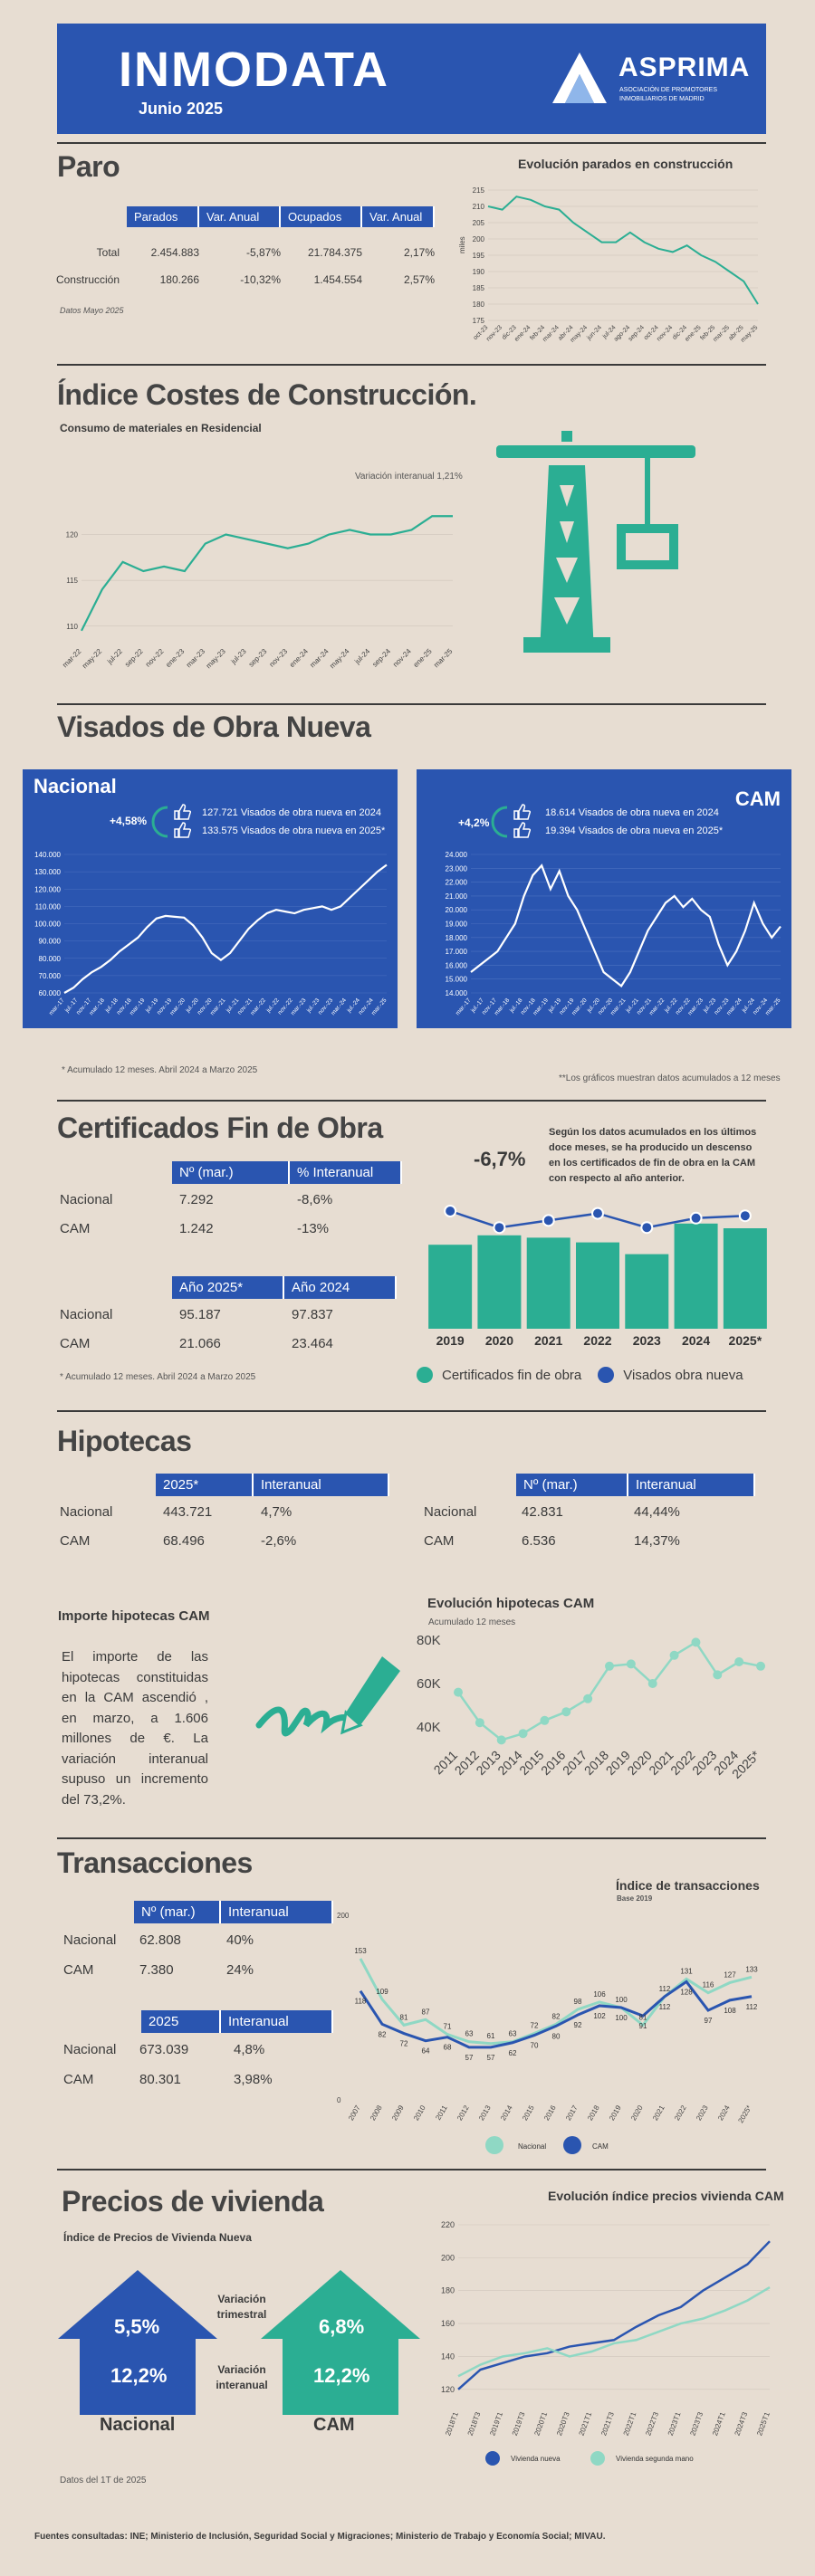 This screenshot has height=2576, width=815. I want to click on x-tick-label: 2011, so click(441, 2113).